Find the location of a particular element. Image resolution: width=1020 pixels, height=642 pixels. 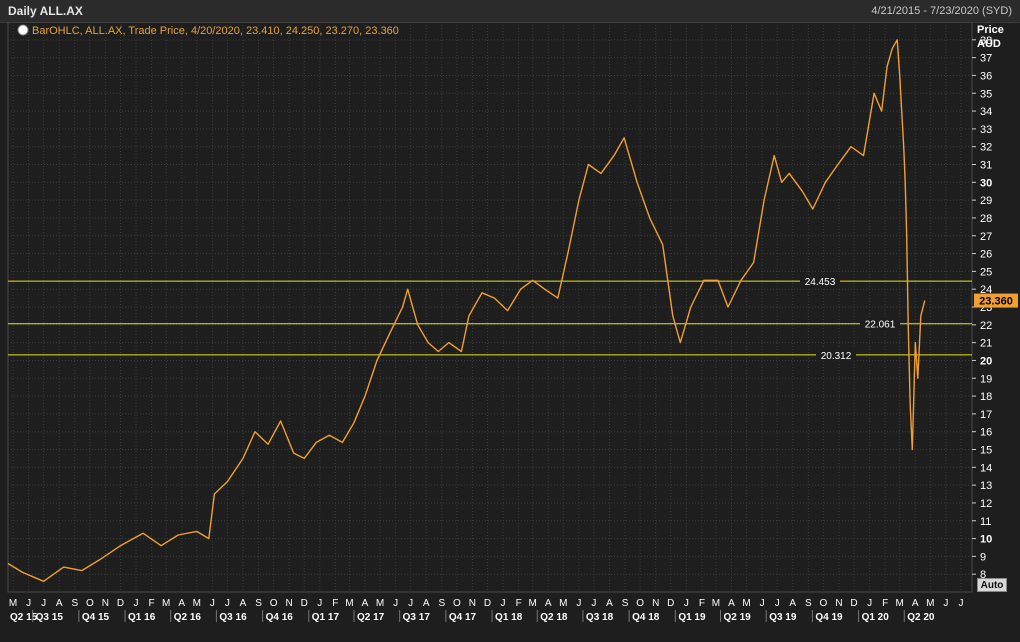

y-tick-label: 16 is located at coordinates (986, 433).